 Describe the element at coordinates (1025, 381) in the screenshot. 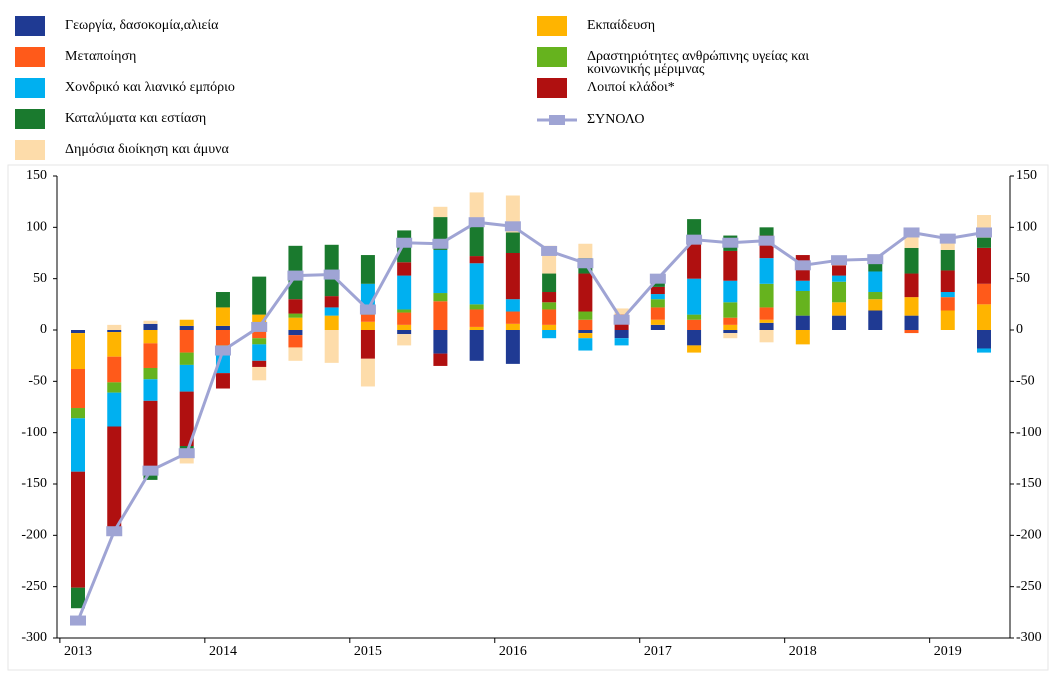

I see `y2-tick-label: -50` at that location.